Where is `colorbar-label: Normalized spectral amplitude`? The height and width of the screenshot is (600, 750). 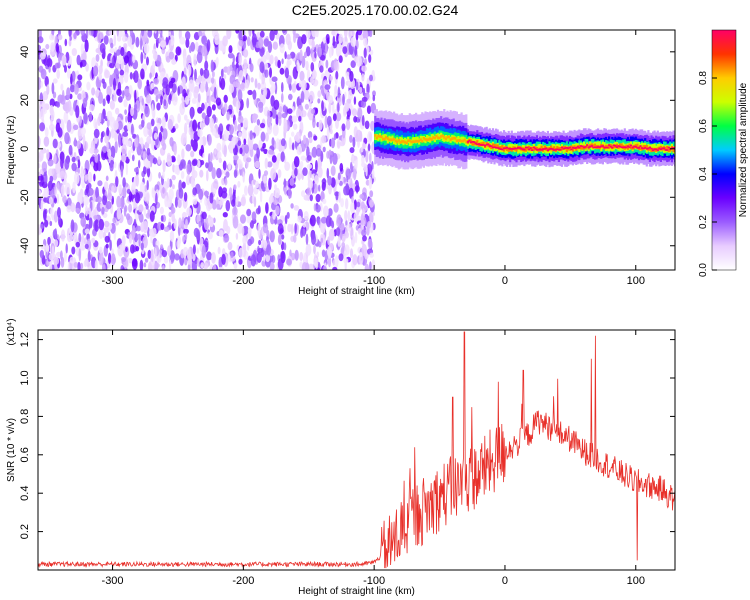 colorbar-label: Normalized spectral amplitude is located at coordinates (743, 149).